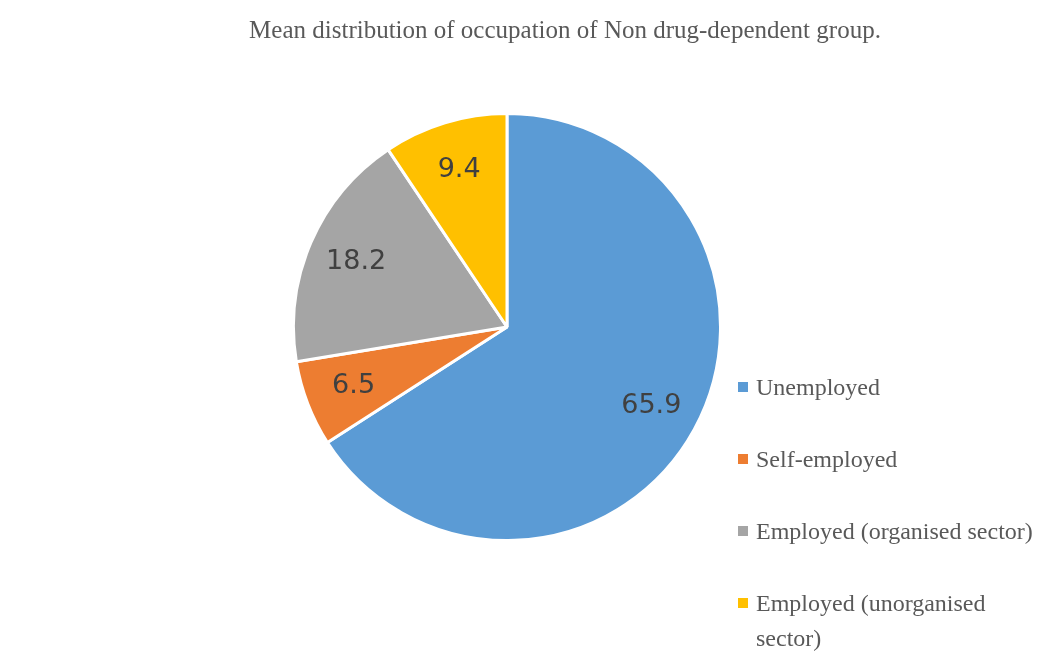  Describe the element at coordinates (565, 30) in the screenshot. I see `chart-title: Mean distribution of occupation of Non drug-dependent group.` at that location.